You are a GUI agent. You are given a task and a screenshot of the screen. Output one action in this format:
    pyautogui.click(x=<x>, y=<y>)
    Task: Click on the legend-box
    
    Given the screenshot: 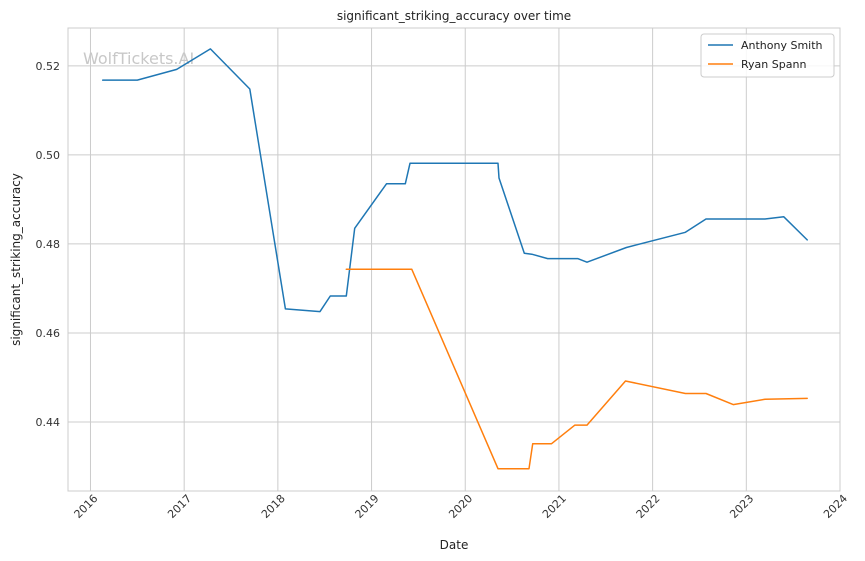 What is the action you would take?
    pyautogui.click(x=767, y=55)
    